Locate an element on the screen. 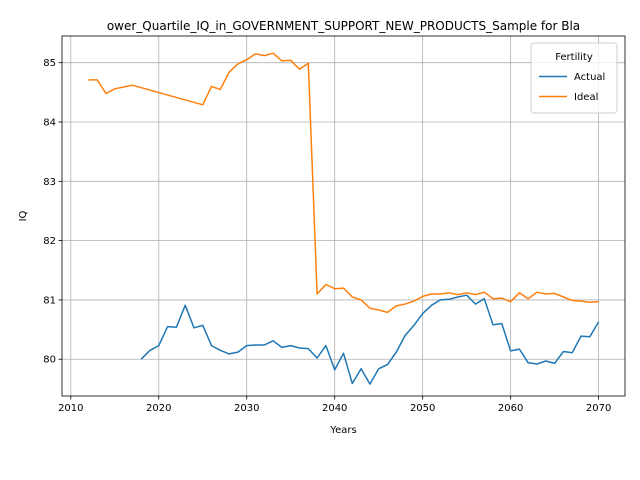 Image resolution: width=640 pixels, height=480 pixels. legend-title: Fertility is located at coordinates (574, 57).